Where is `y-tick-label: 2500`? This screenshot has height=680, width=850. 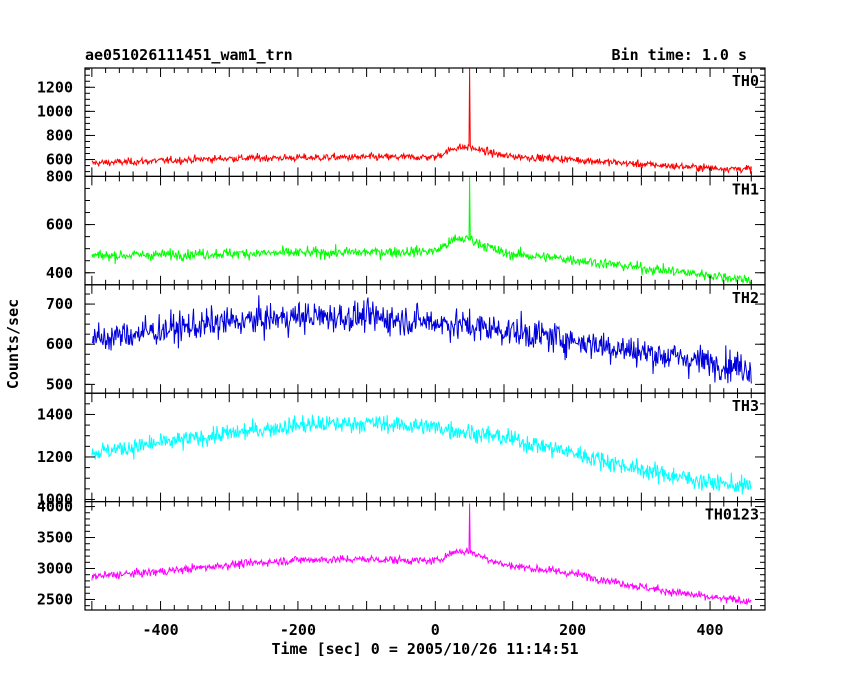 y-tick-label: 2500 is located at coordinates (55, 599).